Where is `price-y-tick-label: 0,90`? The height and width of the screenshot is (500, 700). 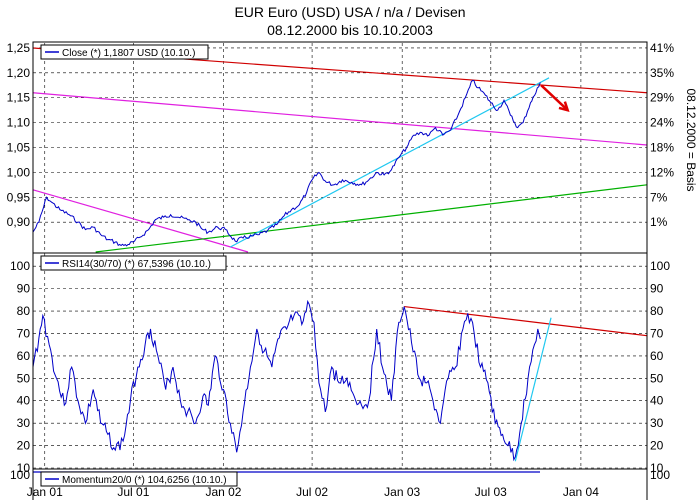
price-y-tick-label: 0,90 is located at coordinates (19, 222).